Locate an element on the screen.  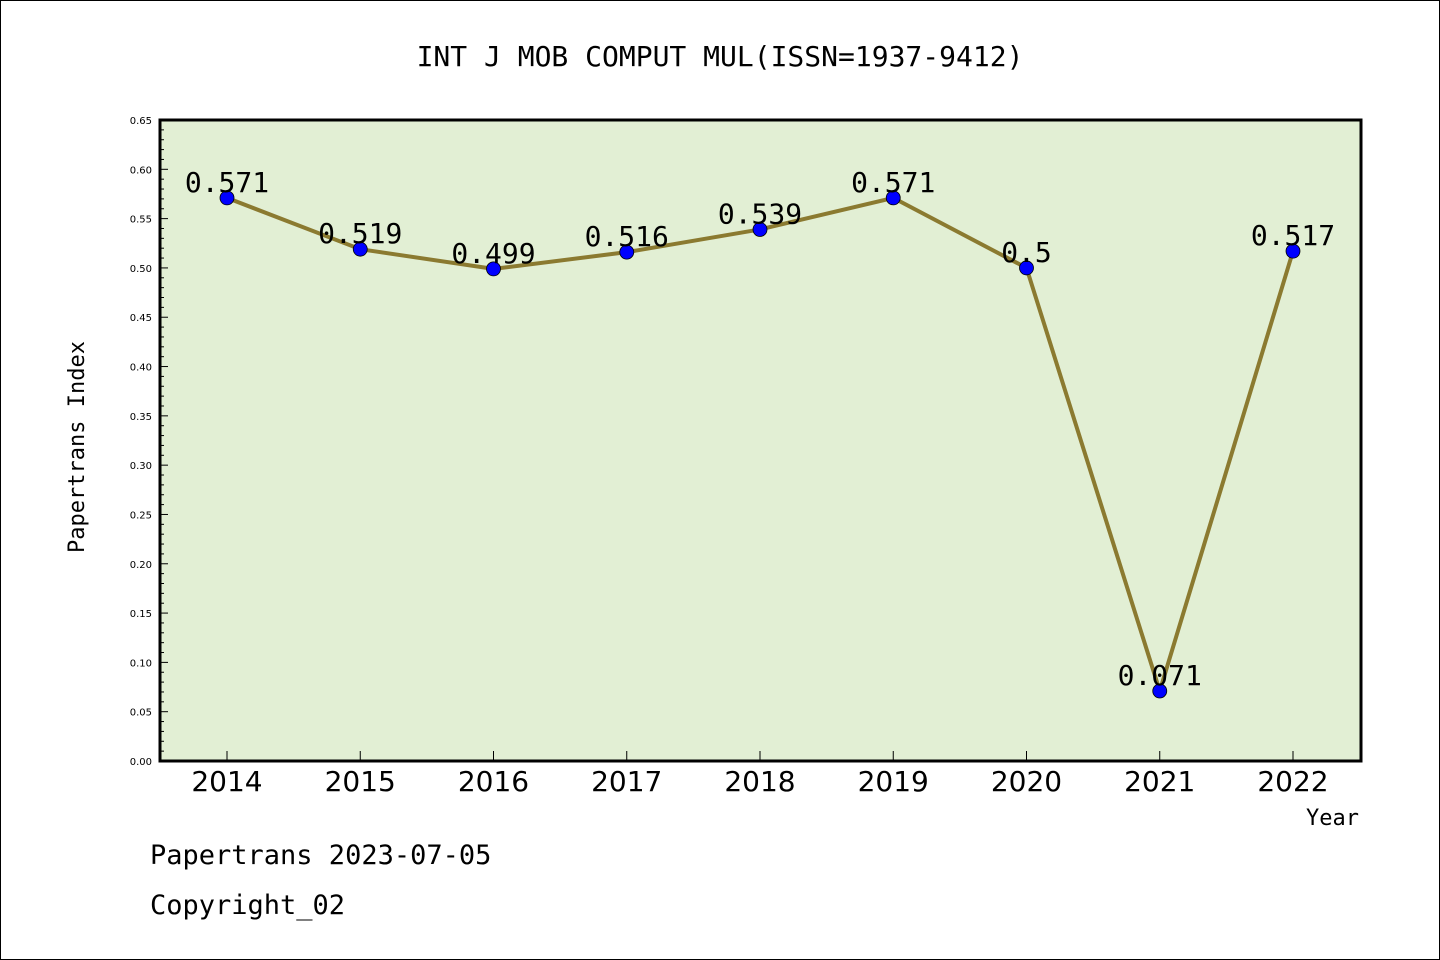
data-label-2014: 0.571 is located at coordinates (227, 182).